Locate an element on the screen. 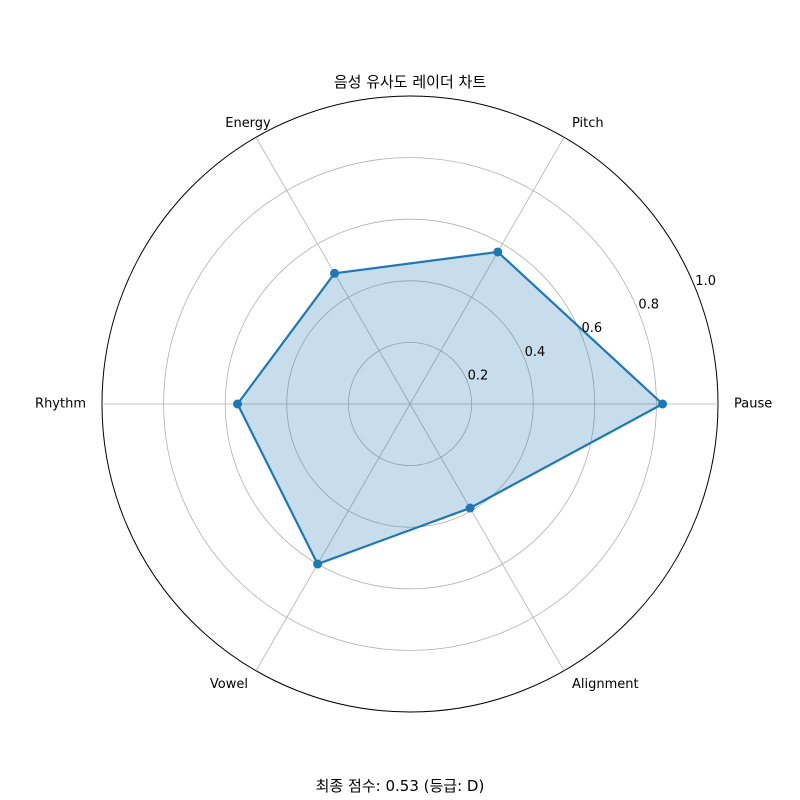 The height and width of the screenshot is (800, 800). spoke-vowel is located at coordinates (333, 537).